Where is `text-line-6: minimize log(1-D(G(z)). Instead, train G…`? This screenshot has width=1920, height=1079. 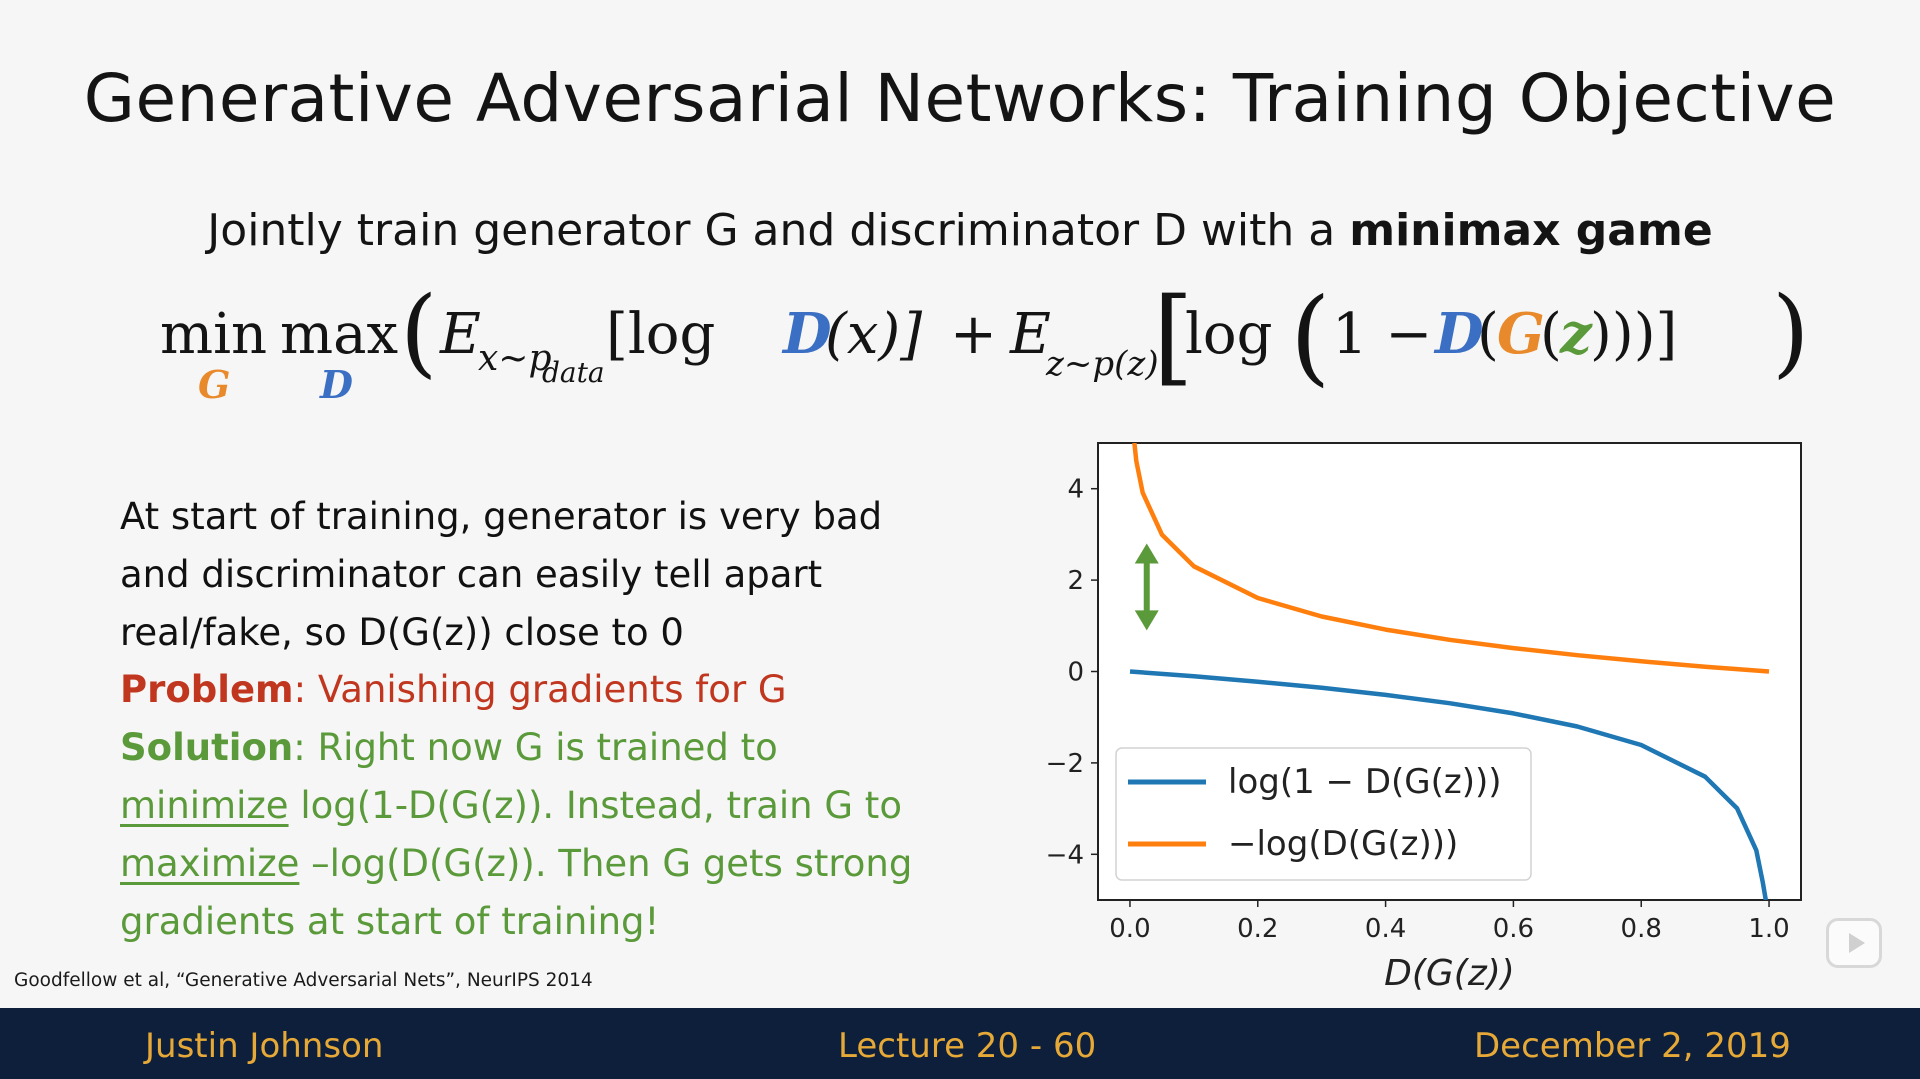 text-line-6: minimize log(1-D(G(z)). Instead, train G… is located at coordinates (550, 806).